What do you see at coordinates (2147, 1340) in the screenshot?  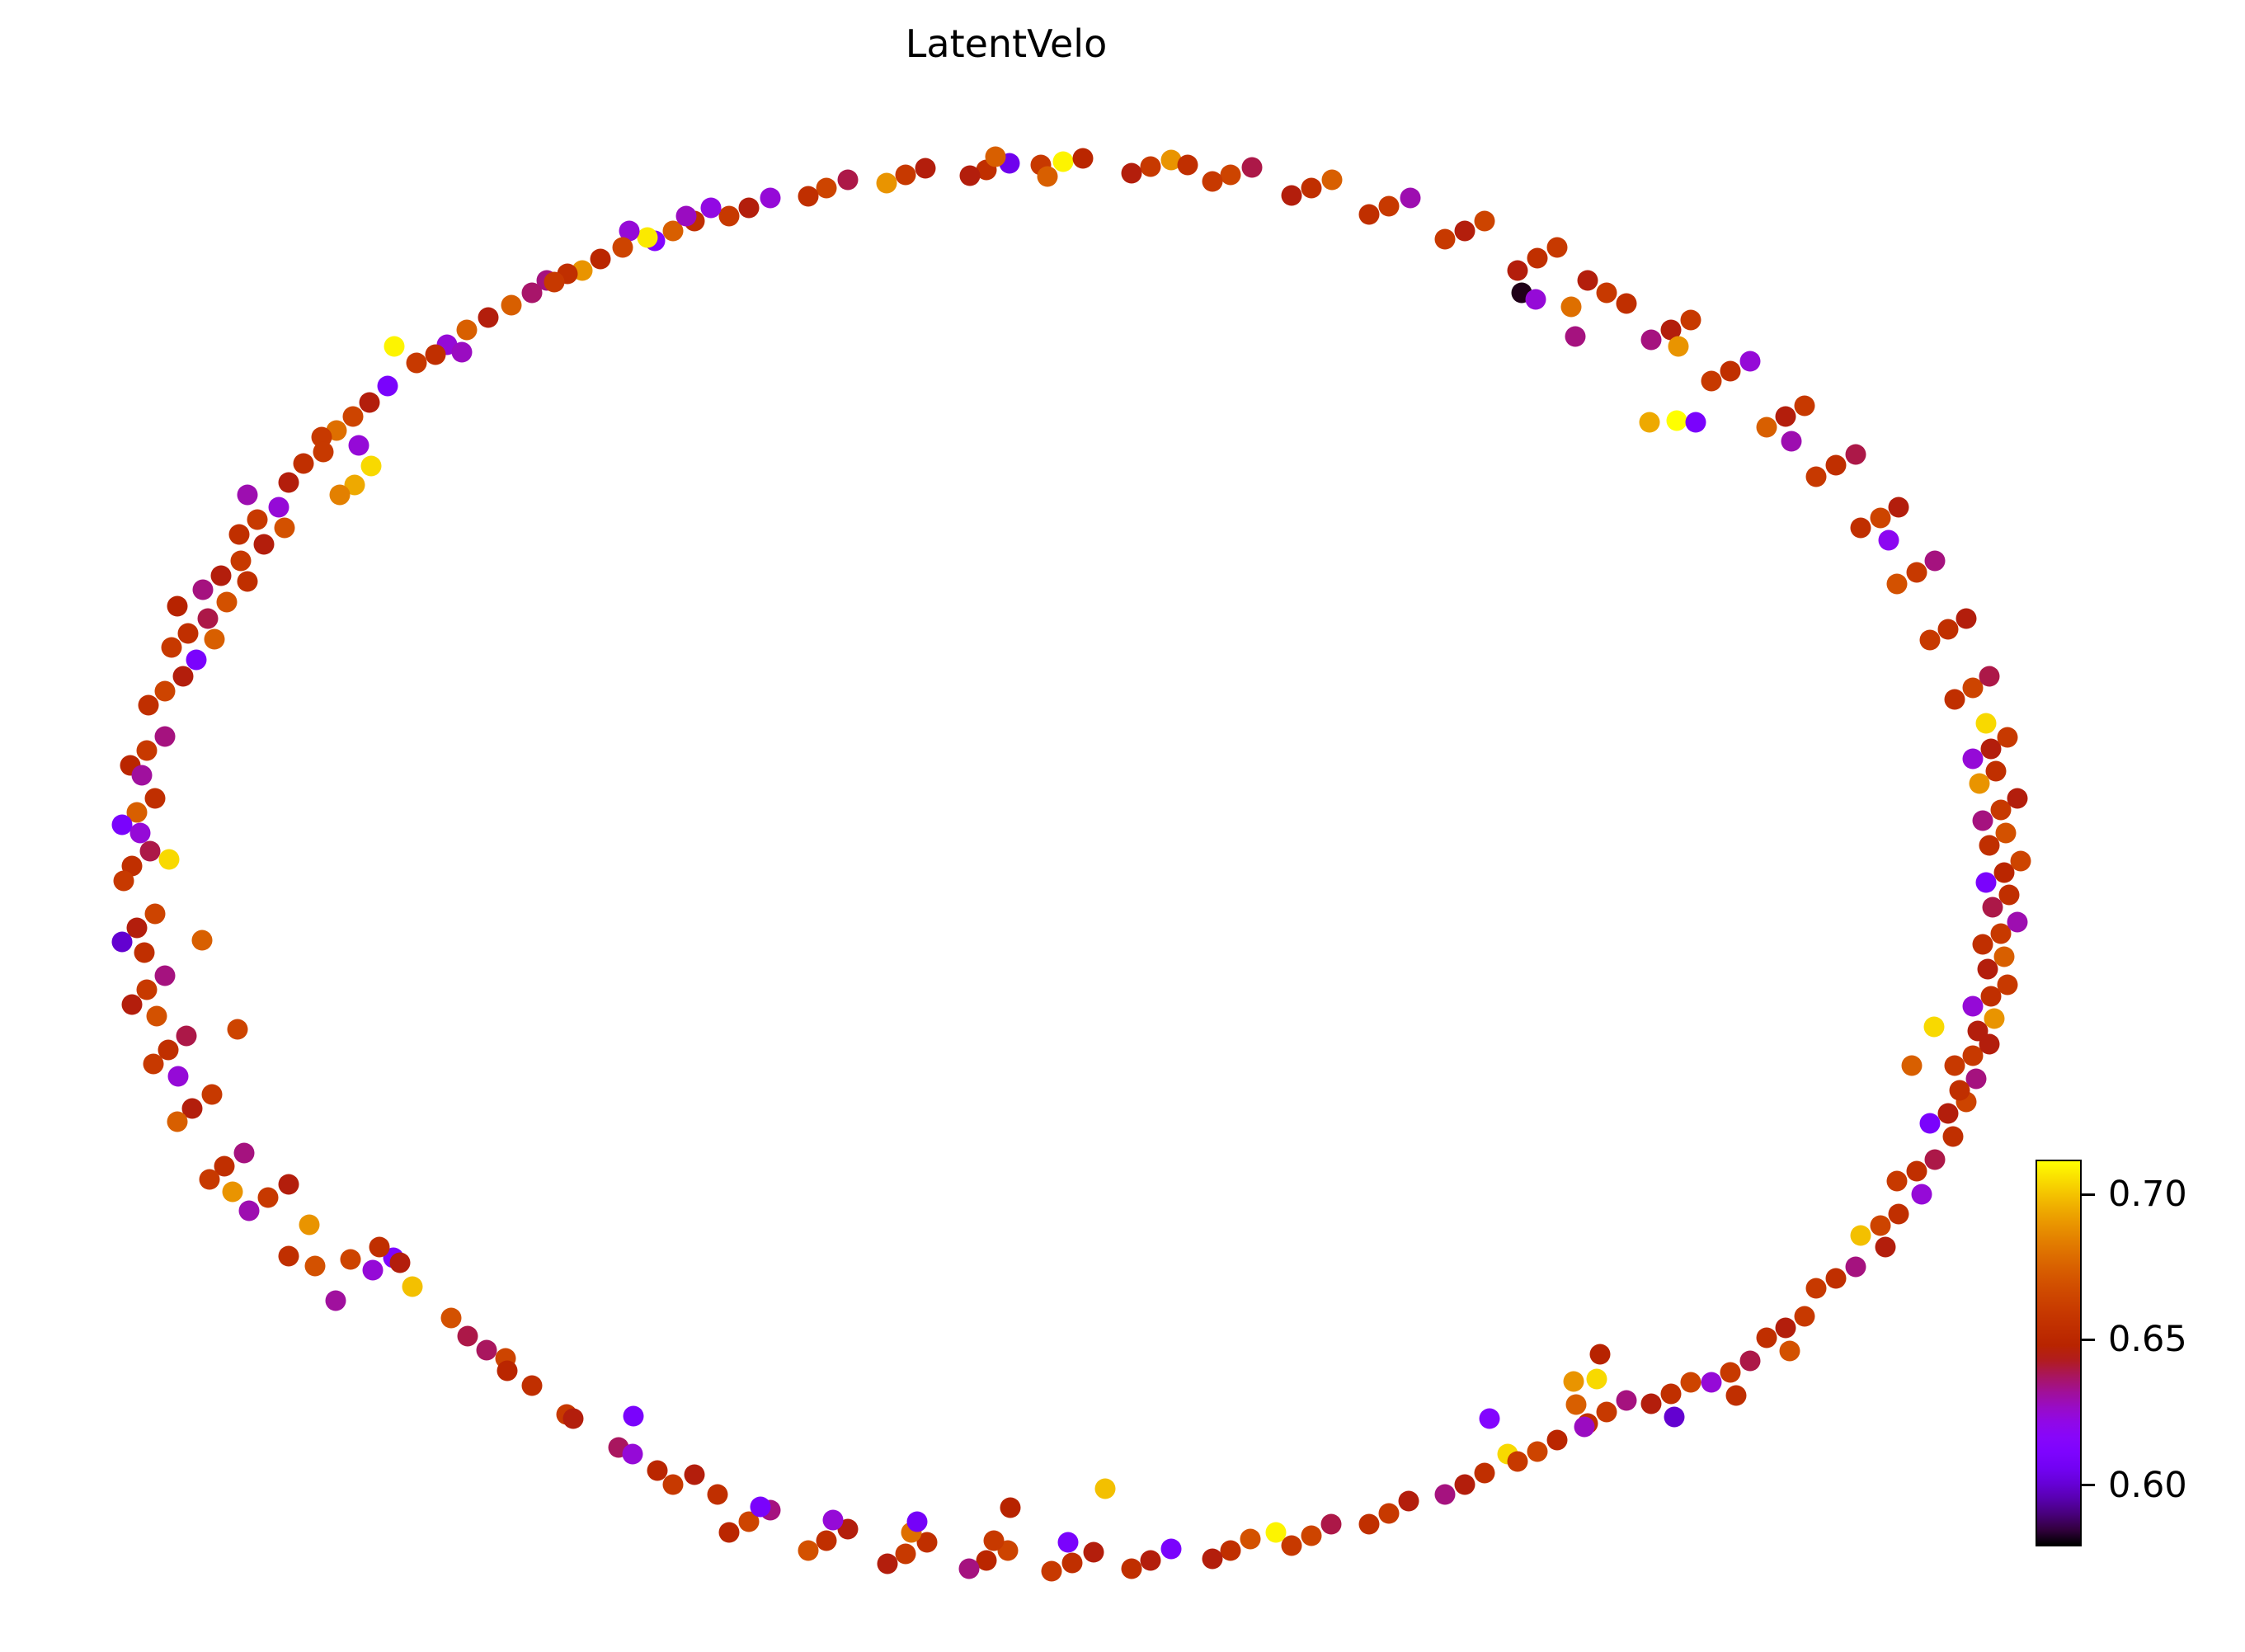 I see `colorbar-tick-label: 0.65` at bounding box center [2147, 1340].